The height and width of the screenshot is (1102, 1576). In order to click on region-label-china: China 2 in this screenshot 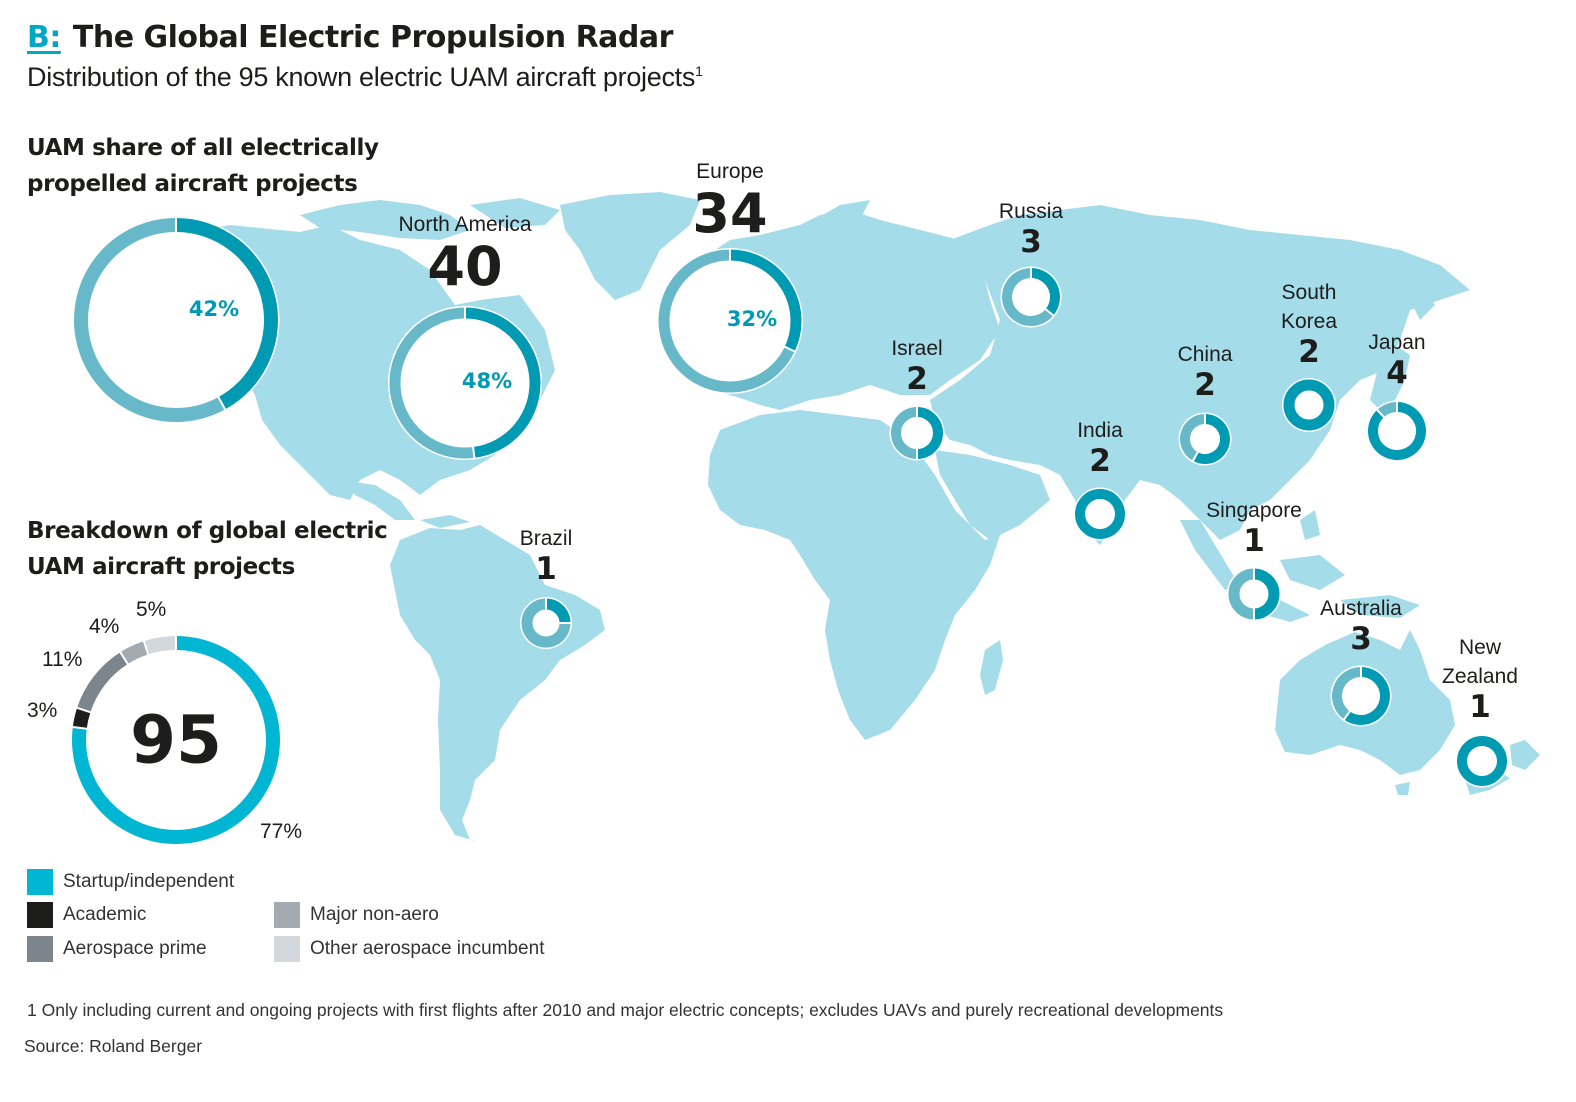, I will do `click(1205, 370)`.